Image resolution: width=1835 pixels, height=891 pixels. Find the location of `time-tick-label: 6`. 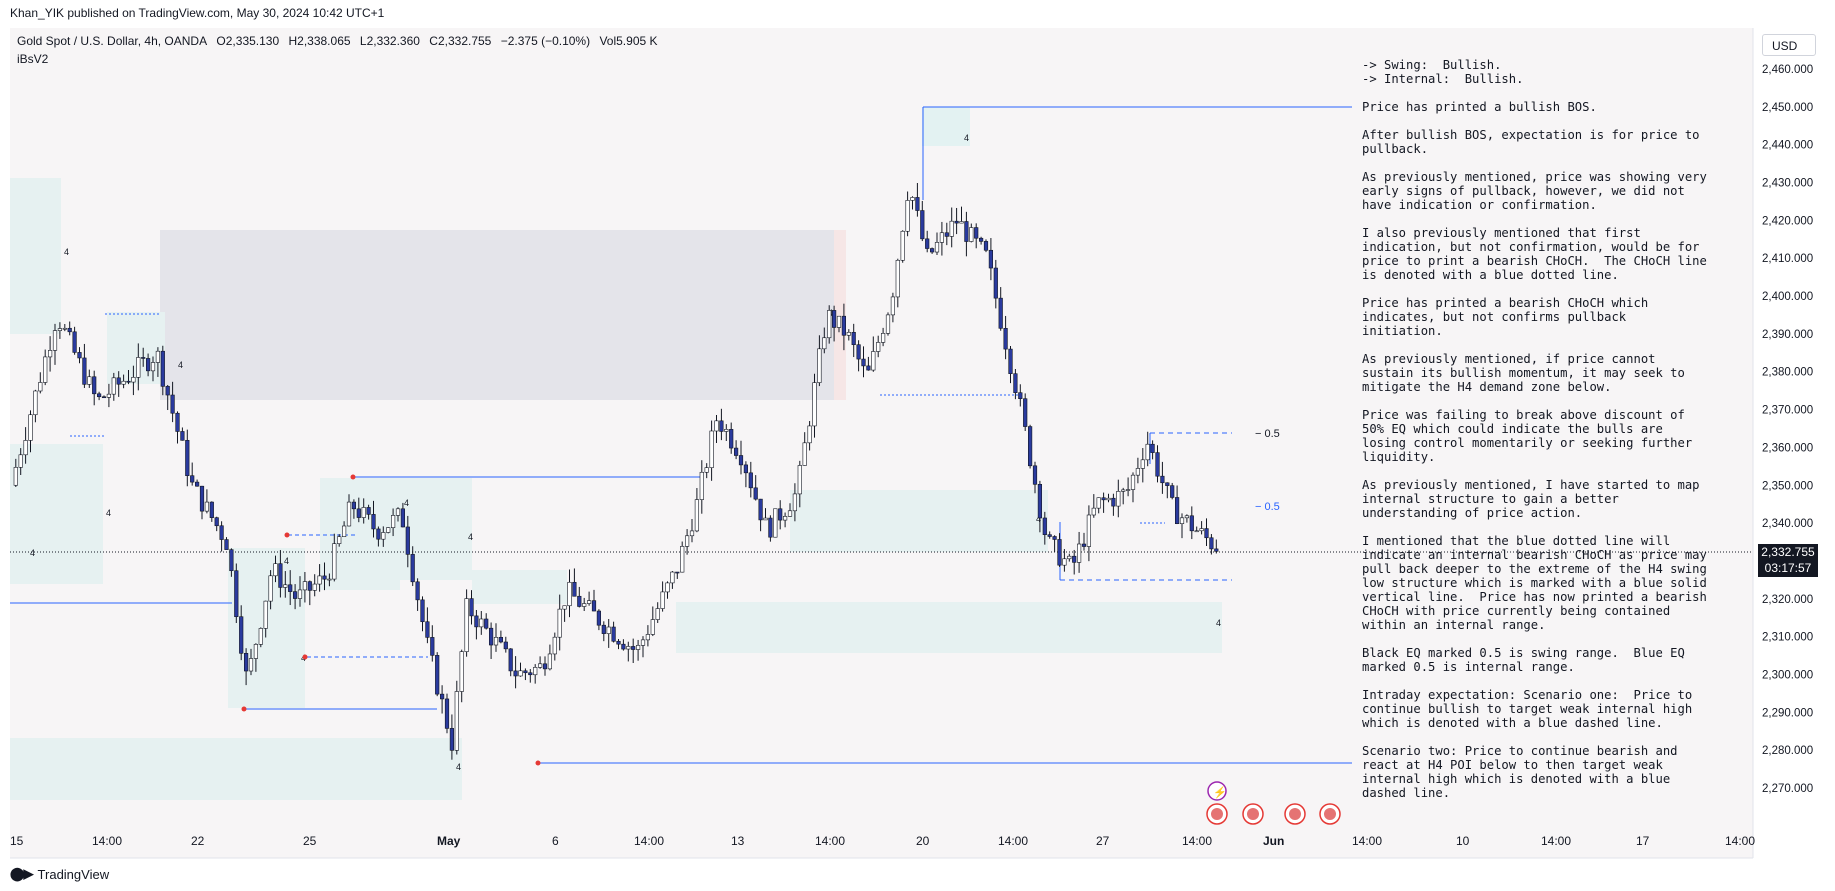

time-tick-label: 6 is located at coordinates (555, 841).